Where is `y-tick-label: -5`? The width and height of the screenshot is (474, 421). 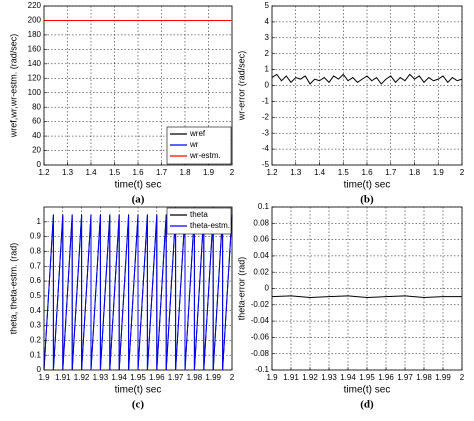
y-tick-label: -5 is located at coordinates (266, 164).